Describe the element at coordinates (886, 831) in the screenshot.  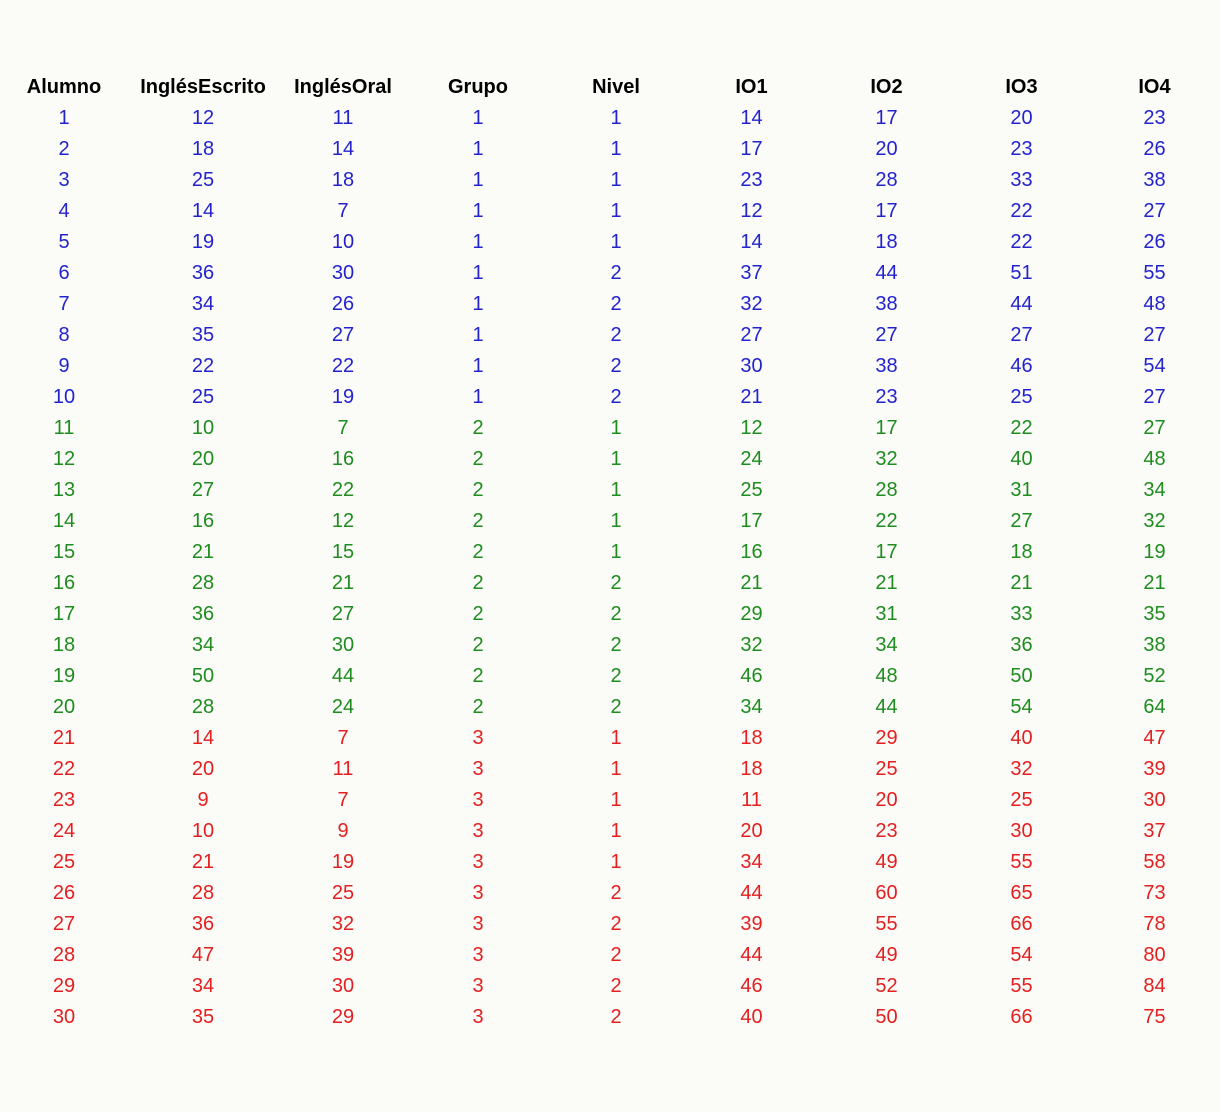
I see `table-cell: 23` at that location.